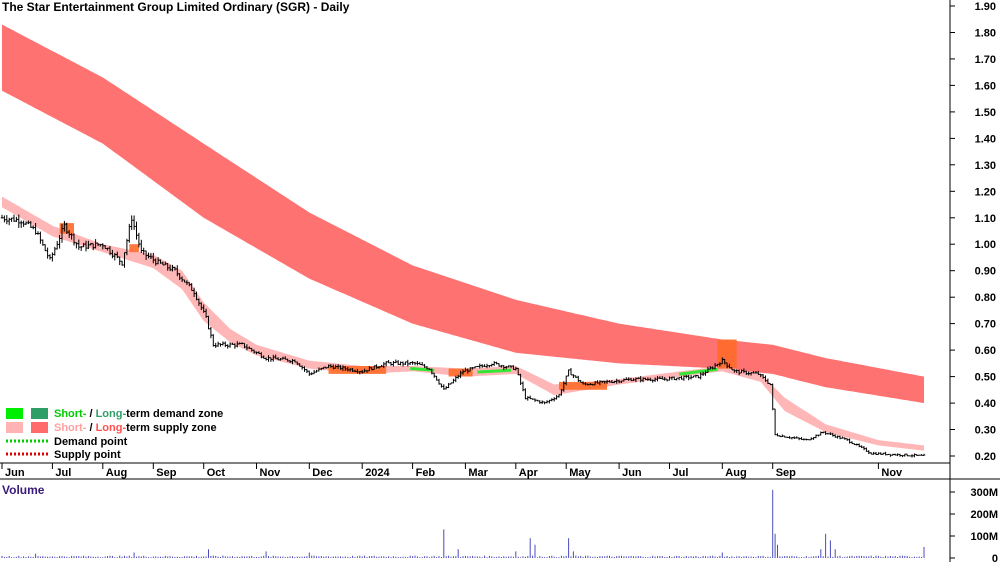 The height and width of the screenshot is (562, 1000). I want to click on time-tick-label: Nov, so click(271, 473).